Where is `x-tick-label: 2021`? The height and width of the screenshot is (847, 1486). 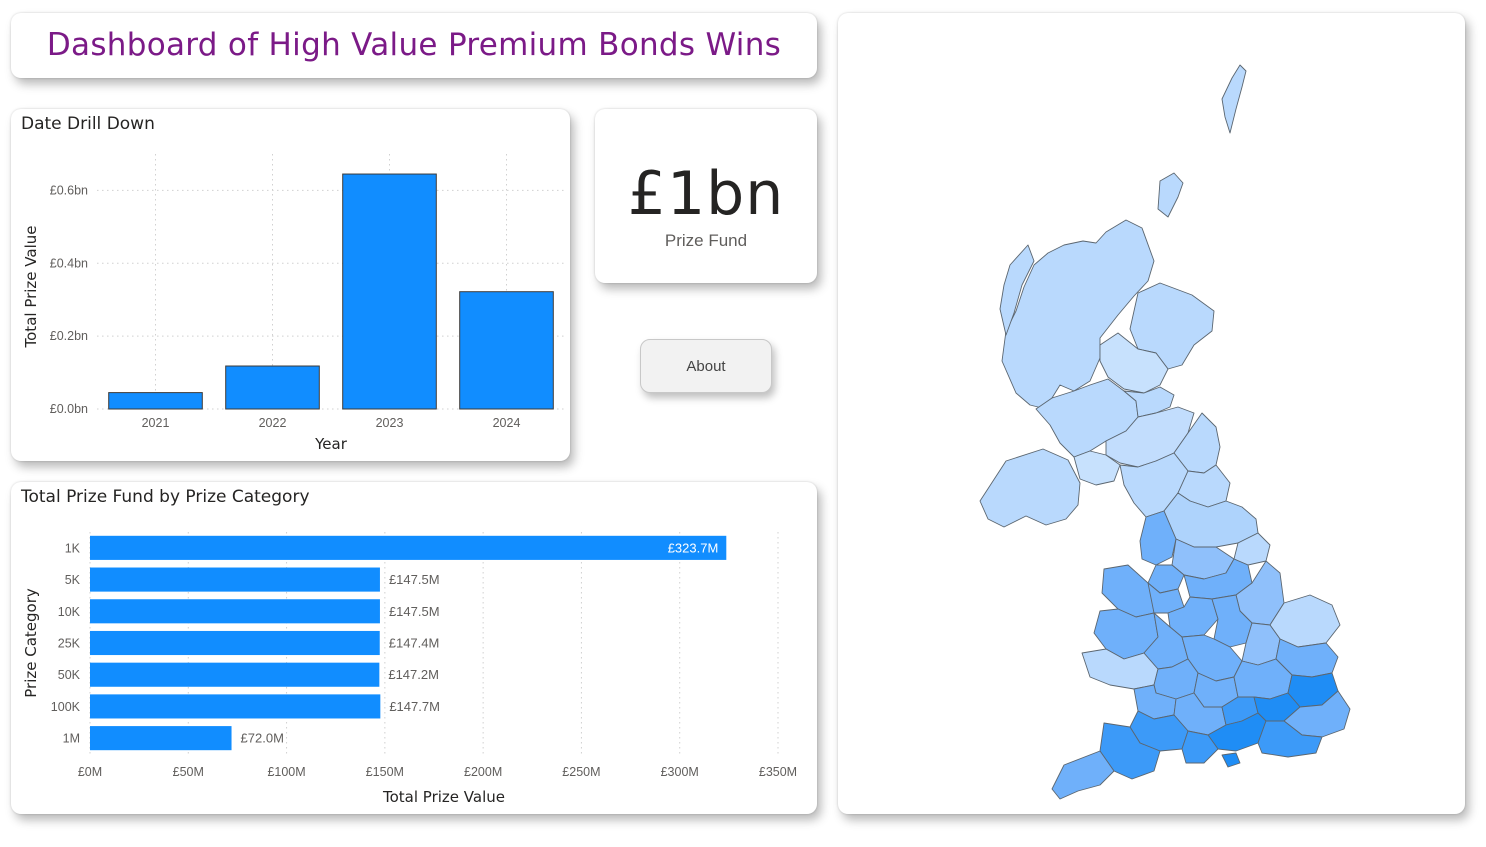
x-tick-label: 2021 is located at coordinates (156, 423).